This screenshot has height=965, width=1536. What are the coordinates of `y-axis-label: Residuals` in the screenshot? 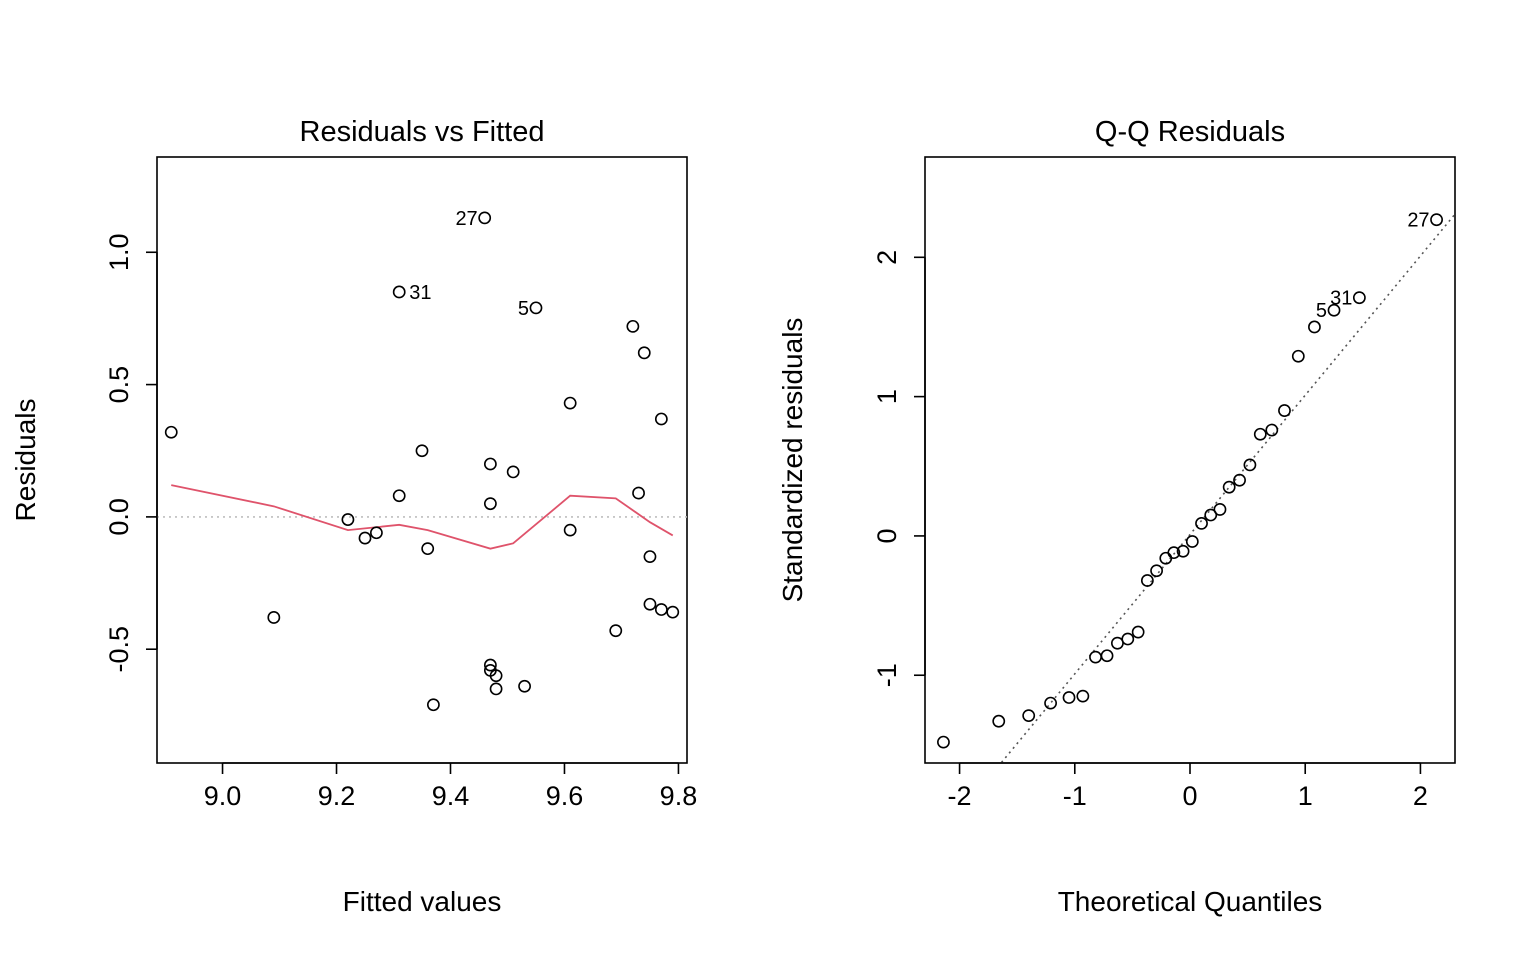 It's located at (25, 460).